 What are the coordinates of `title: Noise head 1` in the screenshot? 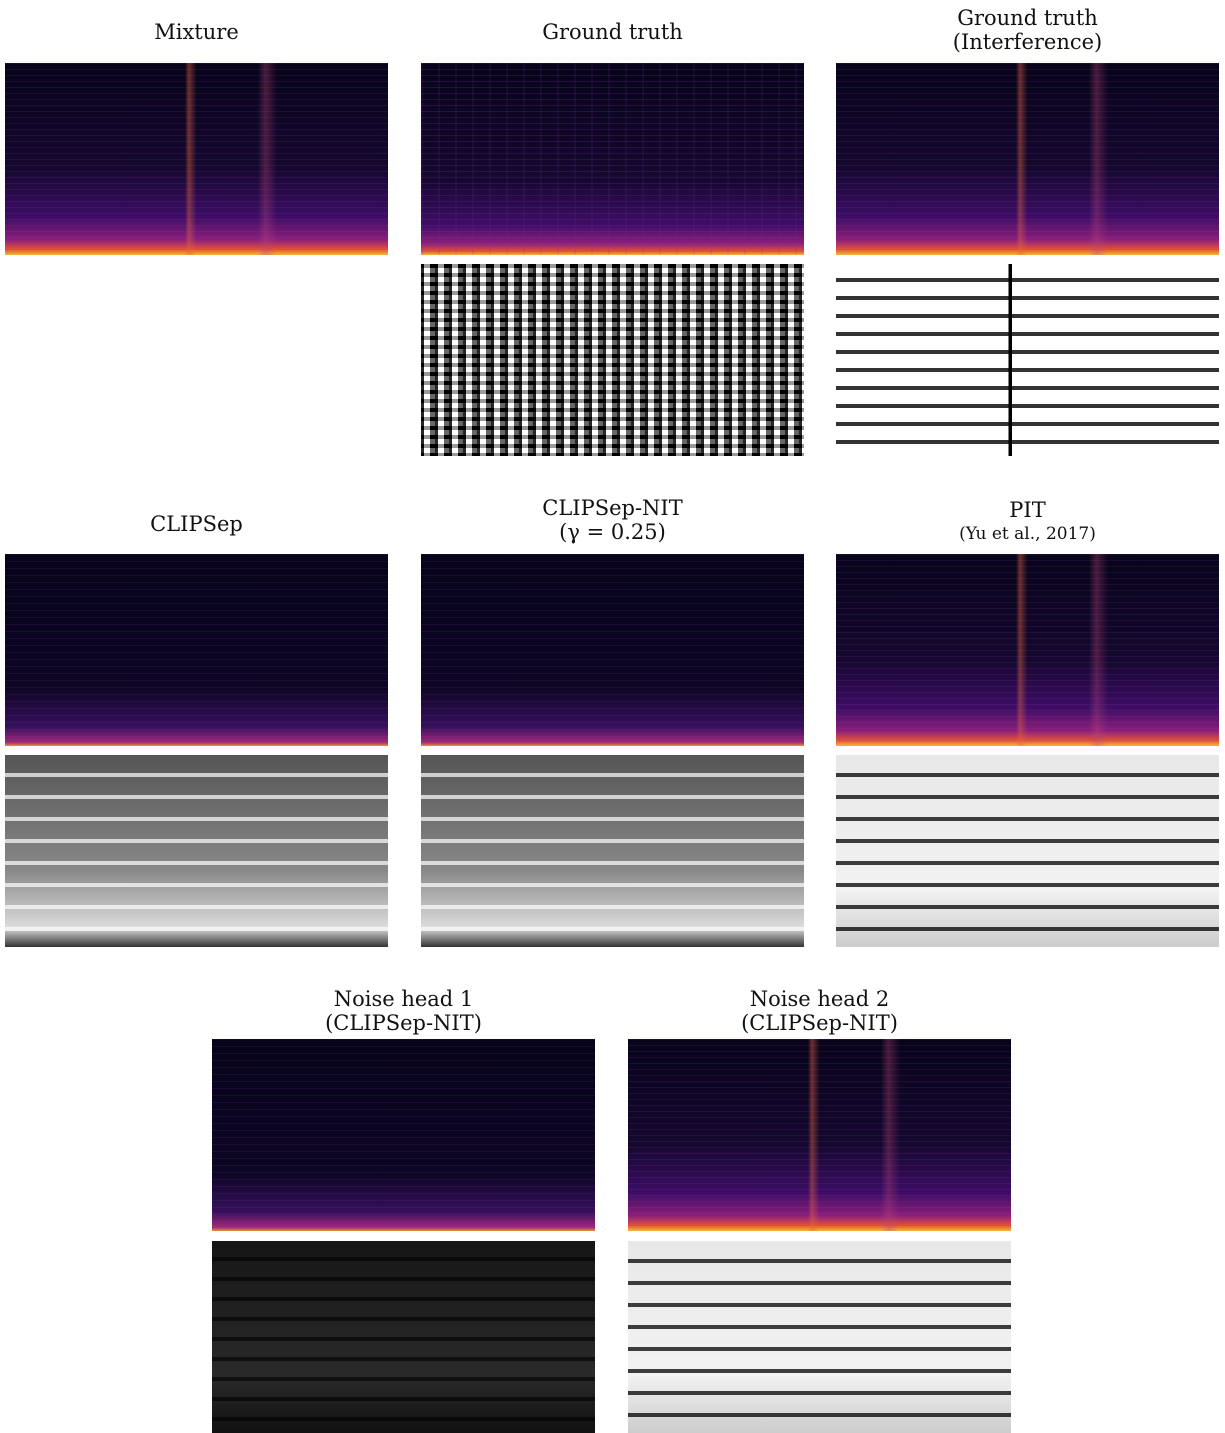 It's located at (403, 999).